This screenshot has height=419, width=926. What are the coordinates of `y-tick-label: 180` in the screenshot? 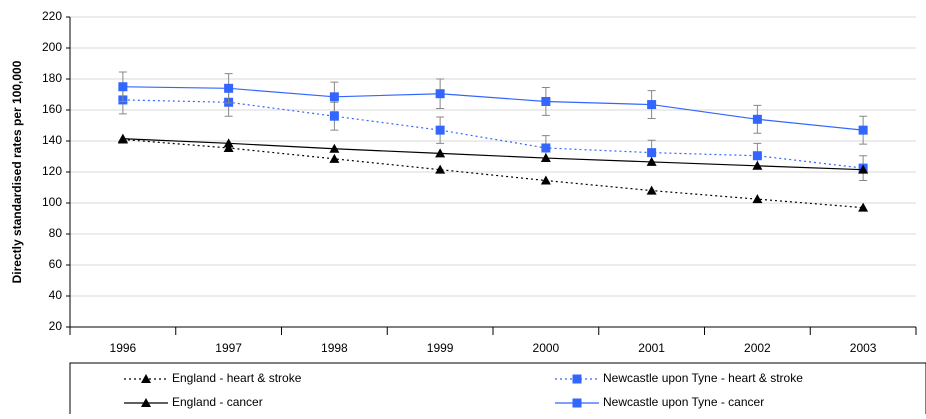 It's located at (52, 78).